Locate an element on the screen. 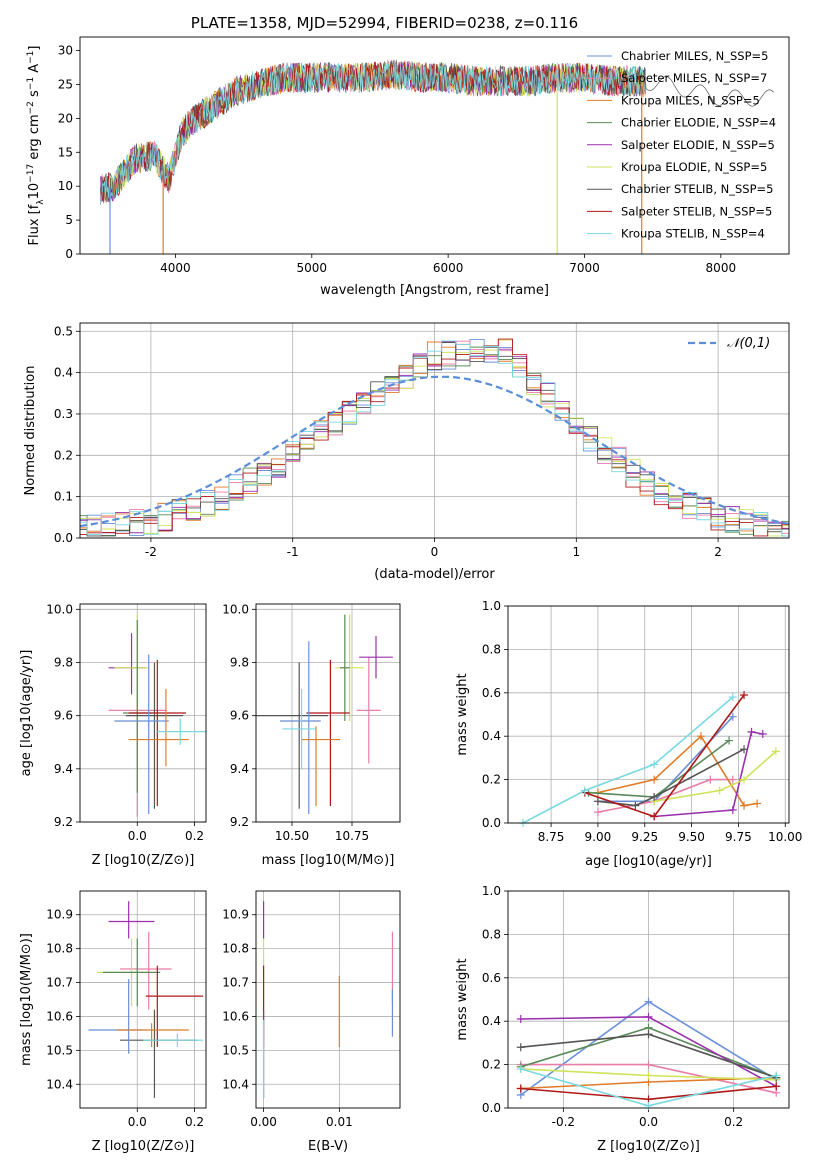 The height and width of the screenshot is (1170, 819). x-axis-label: wavelength [Angstrom, rest frame] is located at coordinates (434, 290).